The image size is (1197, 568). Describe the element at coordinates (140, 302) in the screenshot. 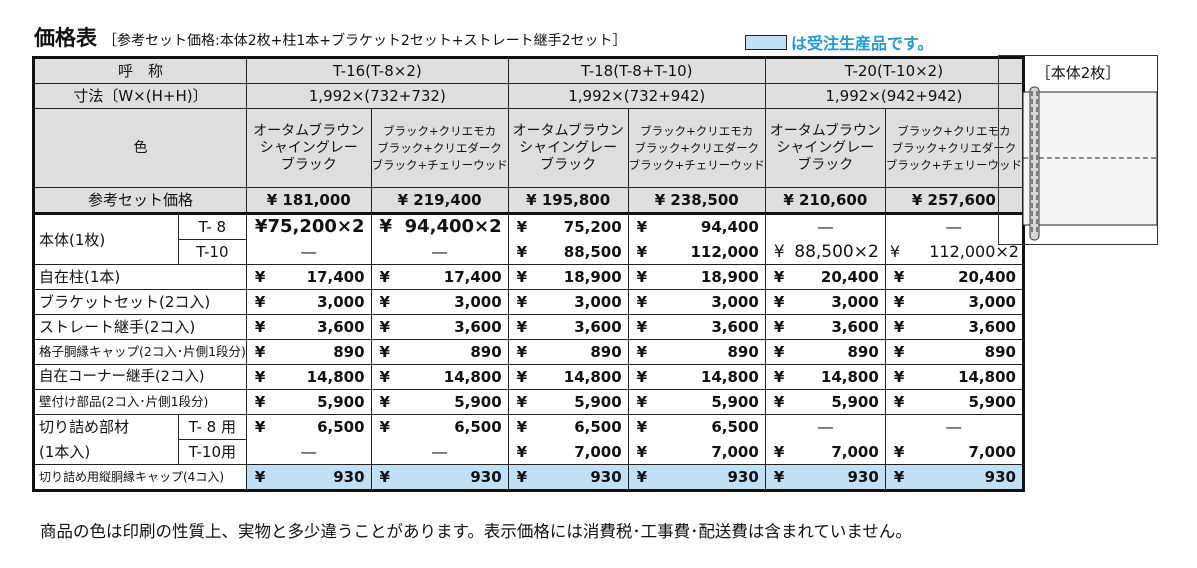

I see `row-label: ブラケットセット(2コ入)` at that location.